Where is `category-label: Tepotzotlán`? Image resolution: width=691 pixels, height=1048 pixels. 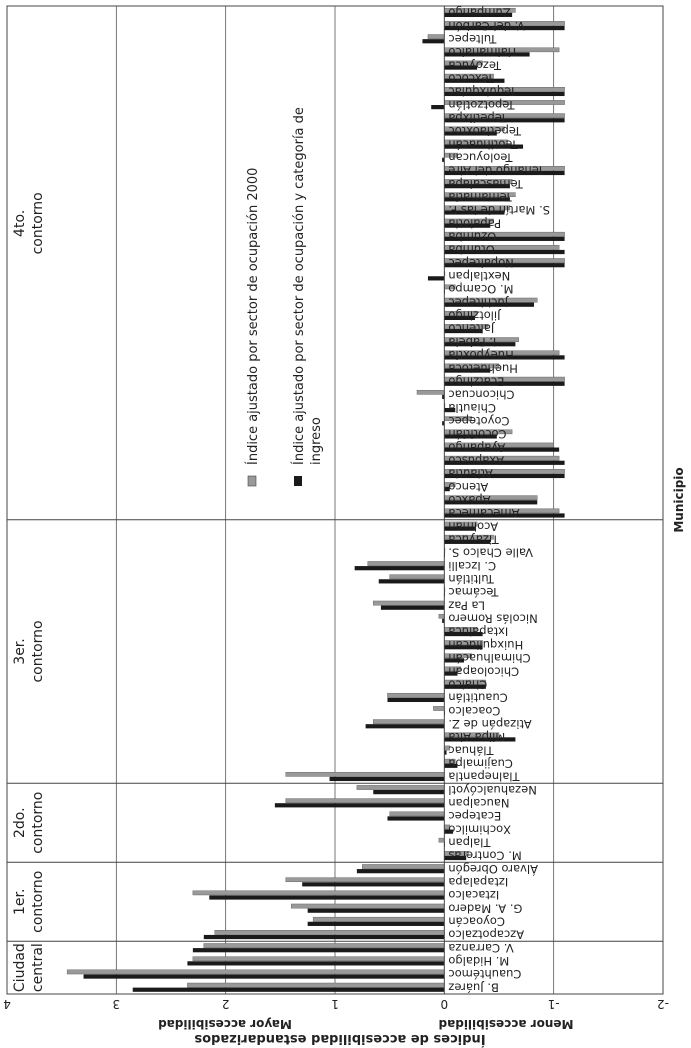
category-label: Tepotzotlán is located at coordinates (481, 105).